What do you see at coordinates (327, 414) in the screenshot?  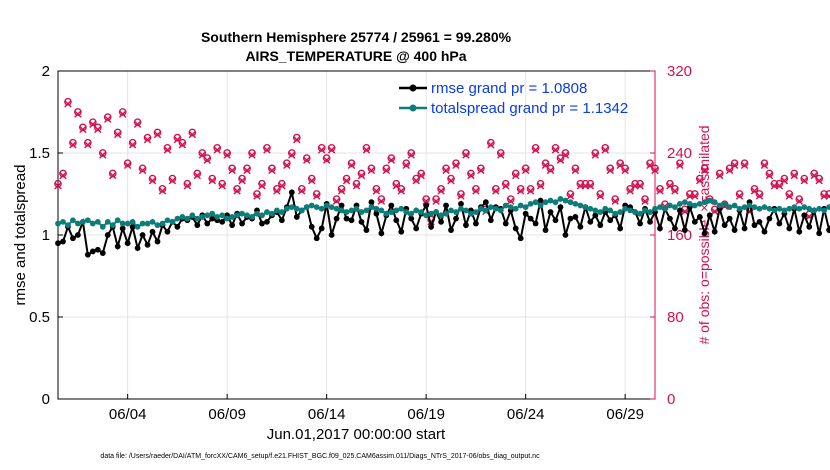 I see `x-tick-label: 06/14` at bounding box center [327, 414].